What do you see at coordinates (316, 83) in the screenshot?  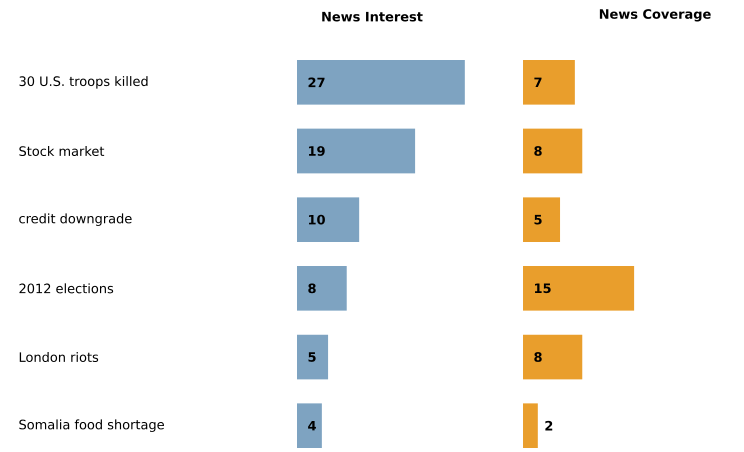 I see `data-label: 27` at bounding box center [316, 83].